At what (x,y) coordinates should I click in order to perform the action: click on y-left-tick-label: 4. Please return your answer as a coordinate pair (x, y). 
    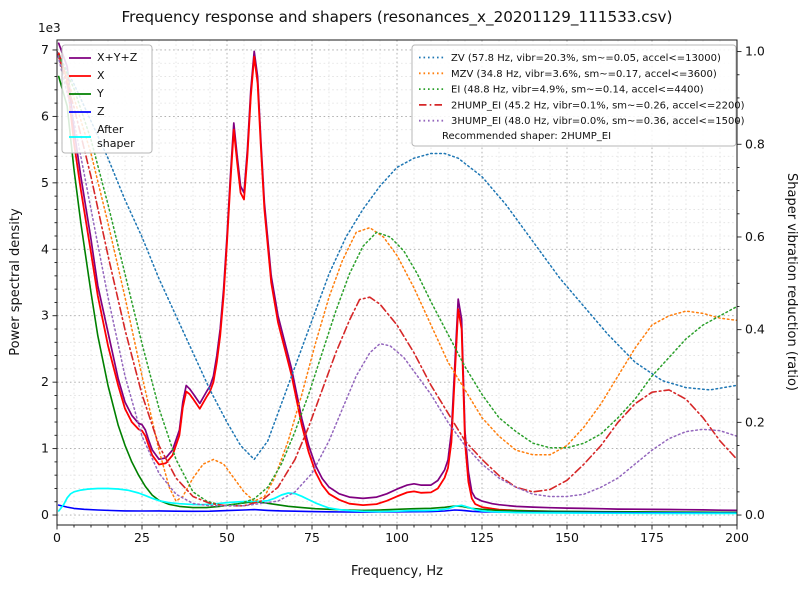
    Looking at the image, I should click on (45, 248).